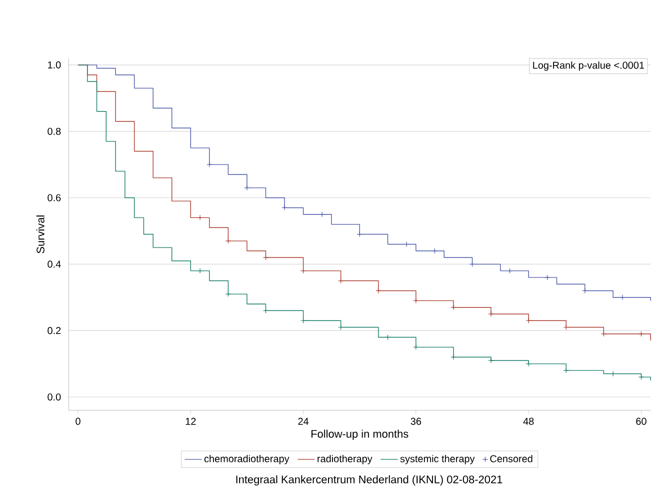 This screenshot has height=491, width=657. I want to click on y-tick-label: 0.2, so click(54, 330).